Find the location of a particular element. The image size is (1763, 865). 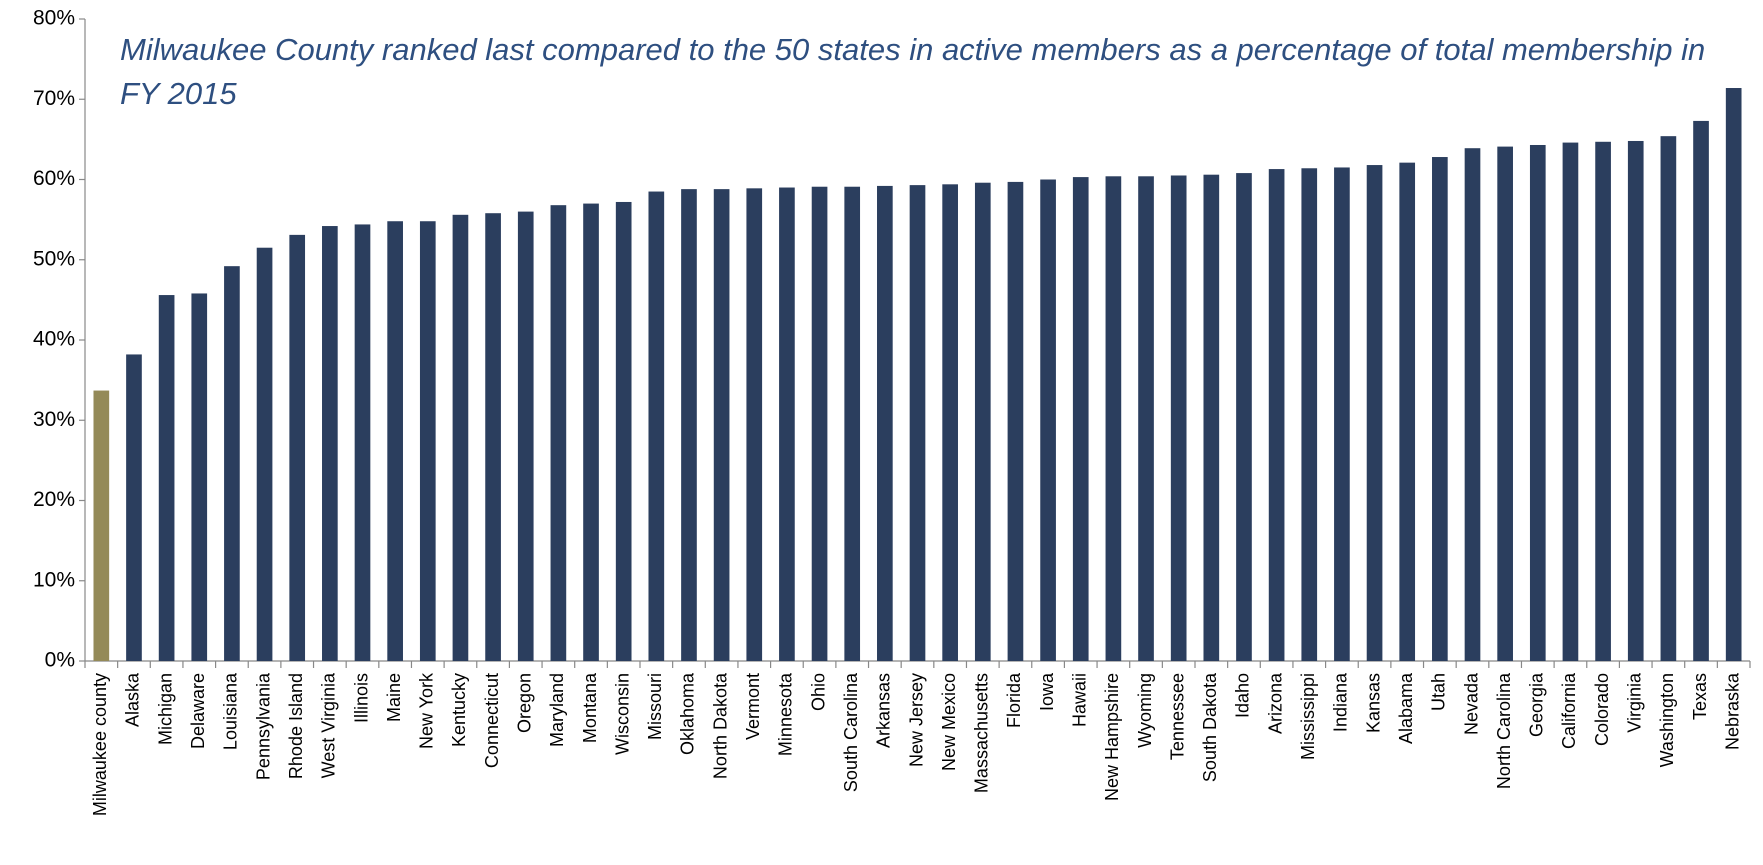

x-tick-label: New Jersey is located at coordinates (916, 720).